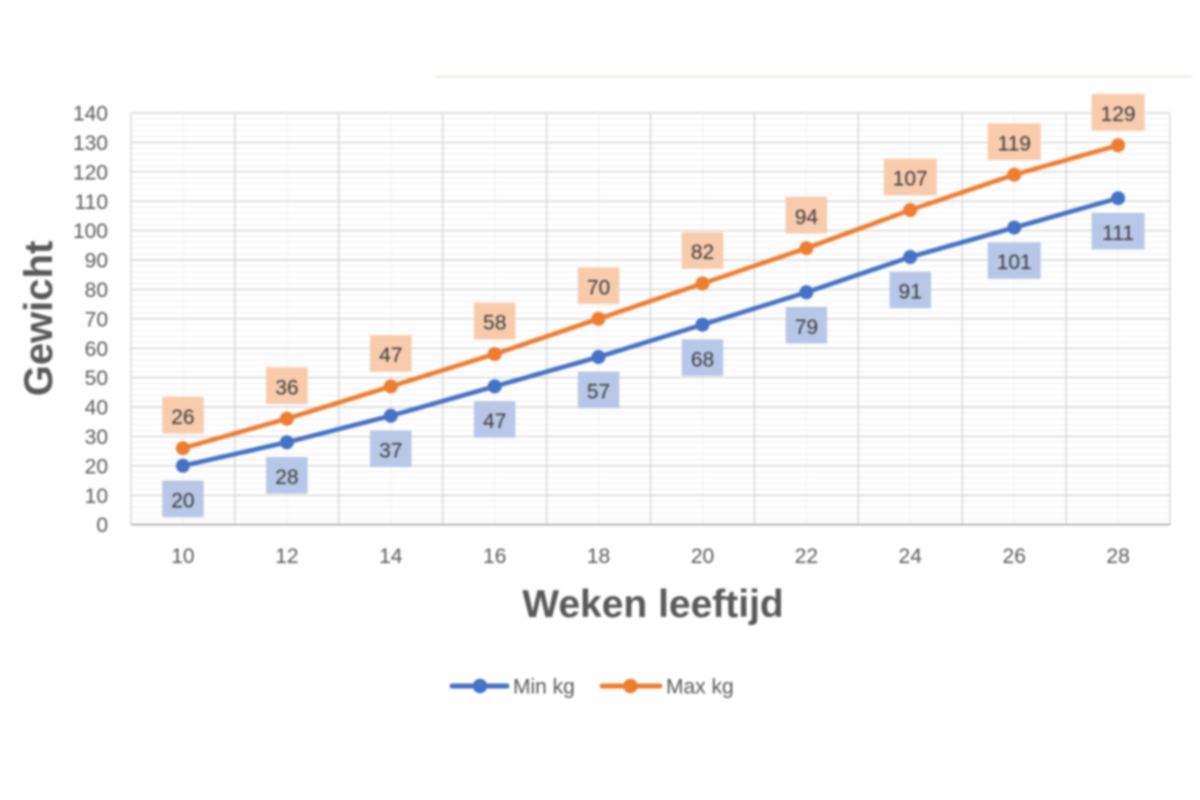 The width and height of the screenshot is (1200, 800). Describe the element at coordinates (102, 525) in the screenshot. I see `svg-text: 0` at that location.